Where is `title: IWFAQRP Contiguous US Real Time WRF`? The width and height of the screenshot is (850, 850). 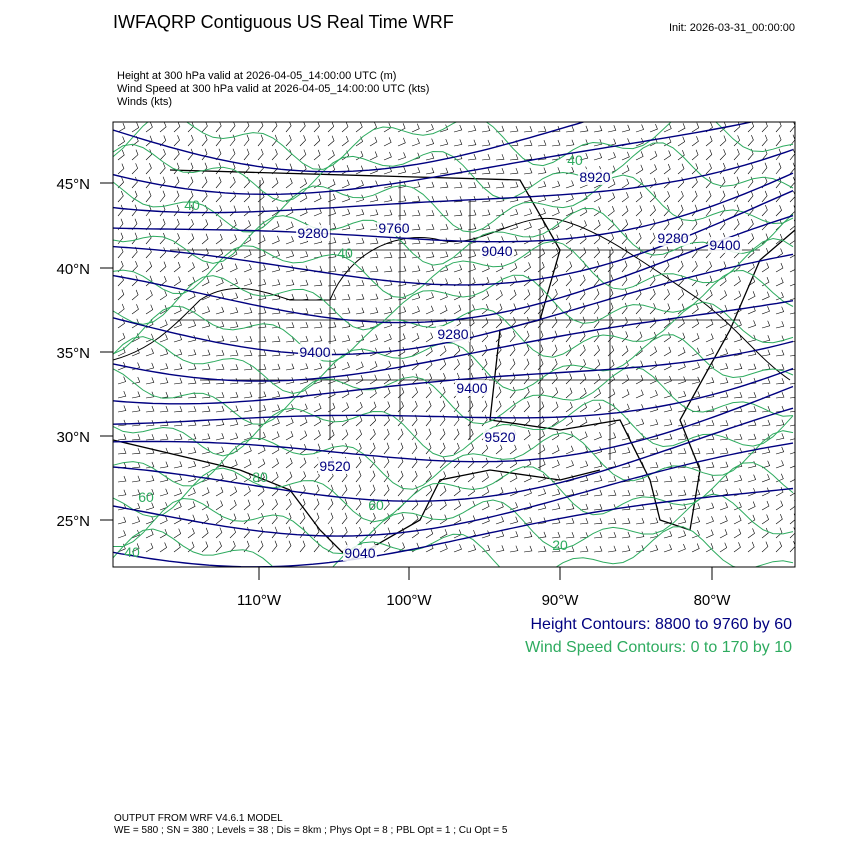 title: IWFAQRP Contiguous US Real Time WRF is located at coordinates (283, 22).